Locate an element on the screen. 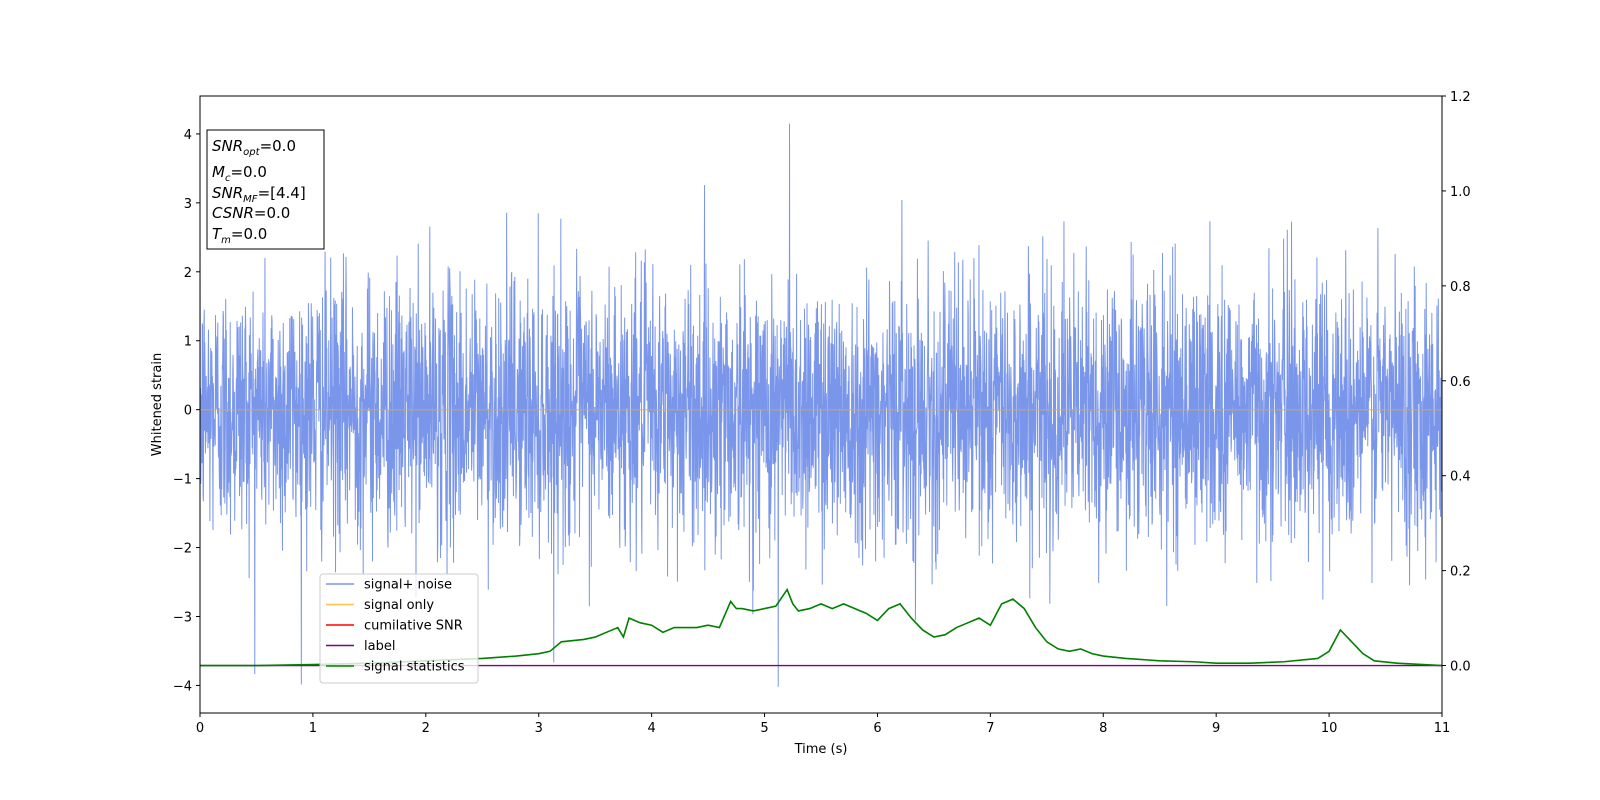 This screenshot has width=1600, height=800. x-tick-label: 6 is located at coordinates (877, 728).